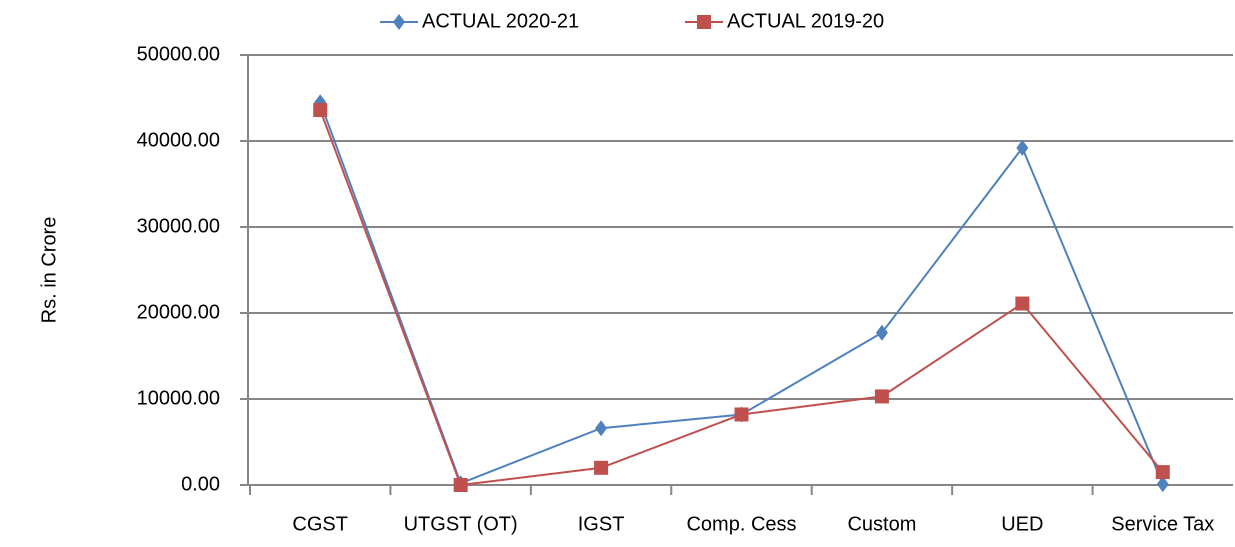  I want to click on x-tick-label: Comp. Cess, so click(741, 524).